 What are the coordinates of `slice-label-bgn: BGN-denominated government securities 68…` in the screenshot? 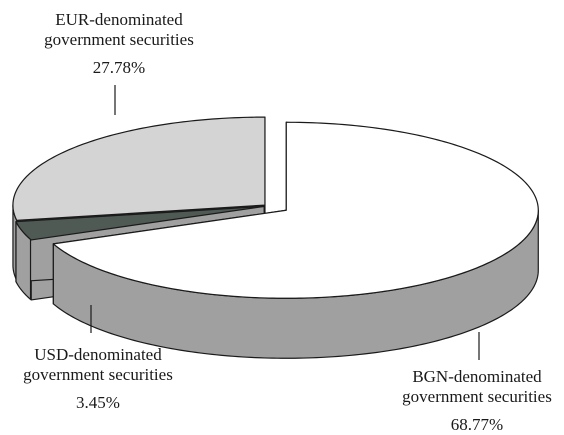 It's located at (476, 401).